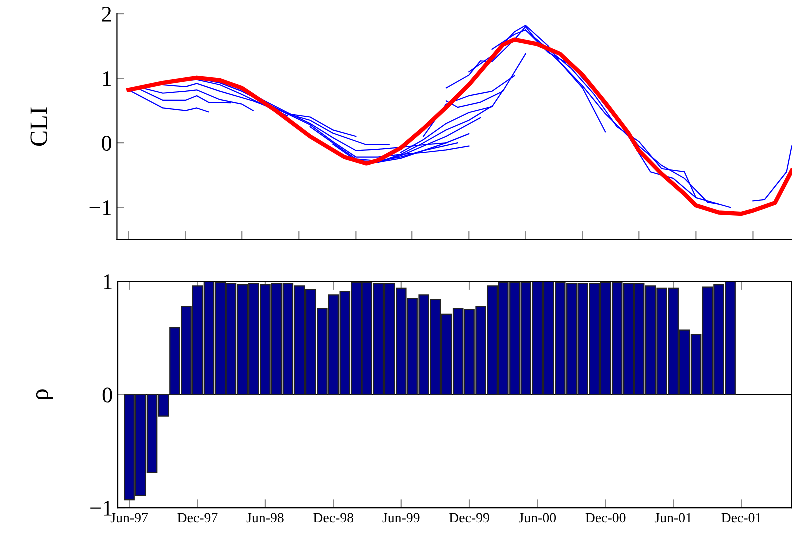  What do you see at coordinates (537, 518) in the screenshot?
I see `x-tick-label: Jun-00` at bounding box center [537, 518].